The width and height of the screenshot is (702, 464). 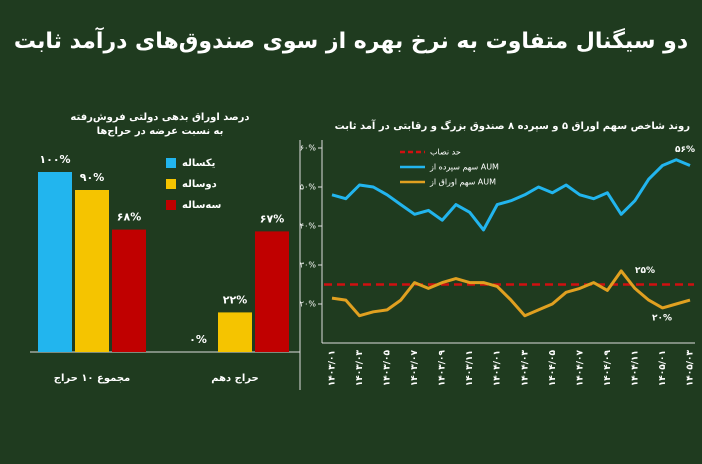 What do you see at coordinates (235, 299) in the screenshot?
I see `value-label: ۲۲%` at bounding box center [235, 299].